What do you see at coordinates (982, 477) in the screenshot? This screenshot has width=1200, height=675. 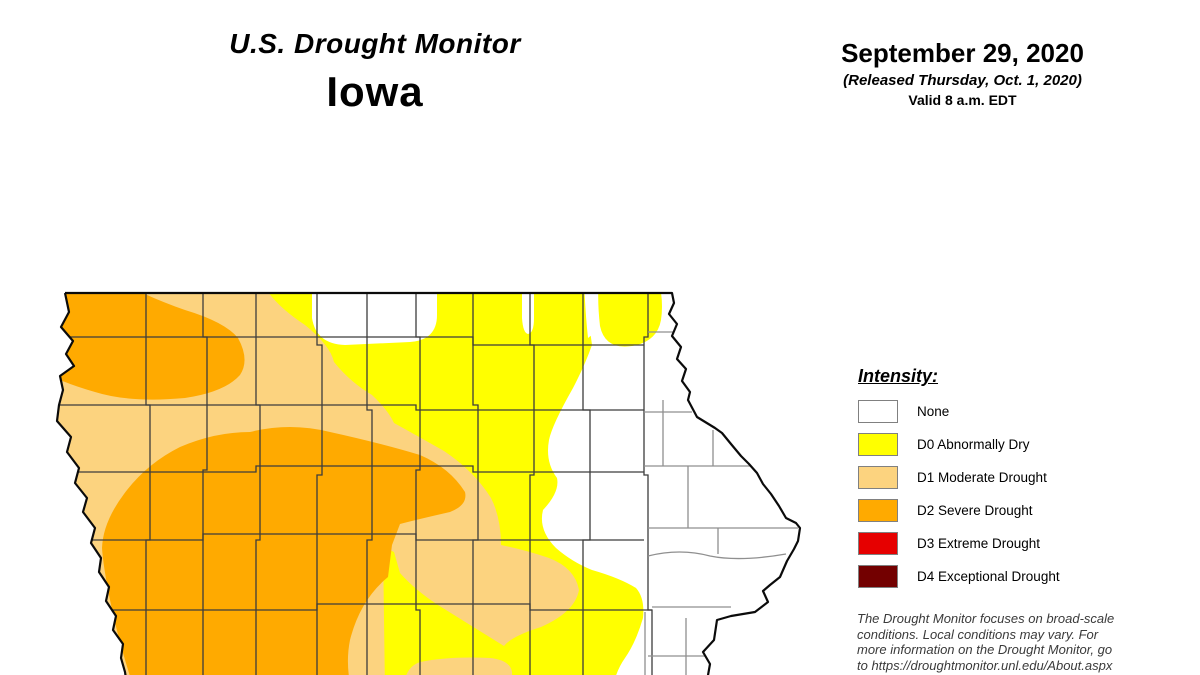 I see `legend-label-d1: D1 Moderate Drought` at bounding box center [982, 477].